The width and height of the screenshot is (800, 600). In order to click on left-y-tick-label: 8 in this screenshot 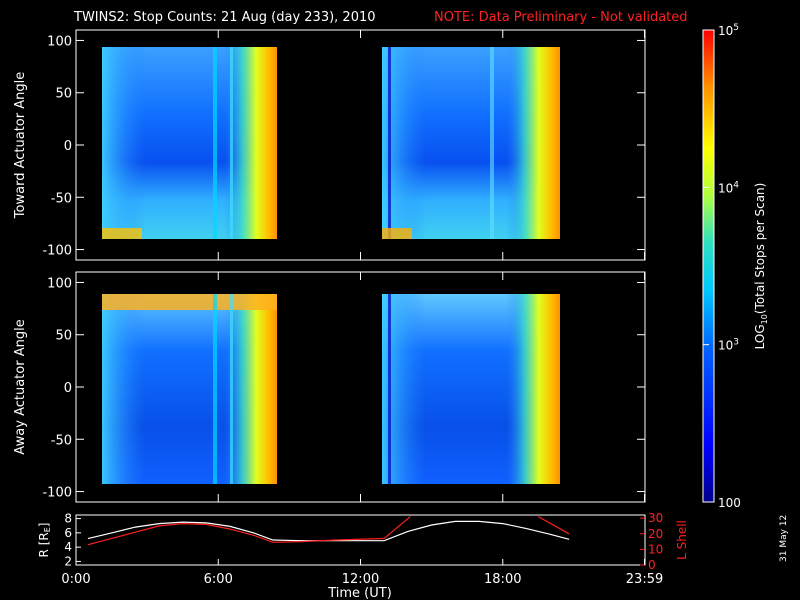, I will do `click(68, 519)`.